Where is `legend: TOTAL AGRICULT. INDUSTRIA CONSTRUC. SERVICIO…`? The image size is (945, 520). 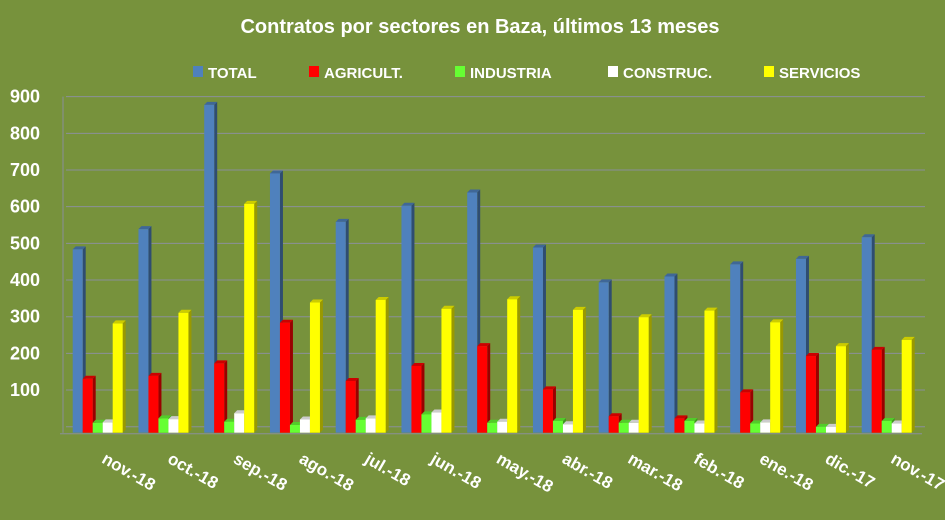 legend: TOTAL AGRICULT. INDUSTRIA CONSTRUC. SERVICIO… is located at coordinates (526, 73).